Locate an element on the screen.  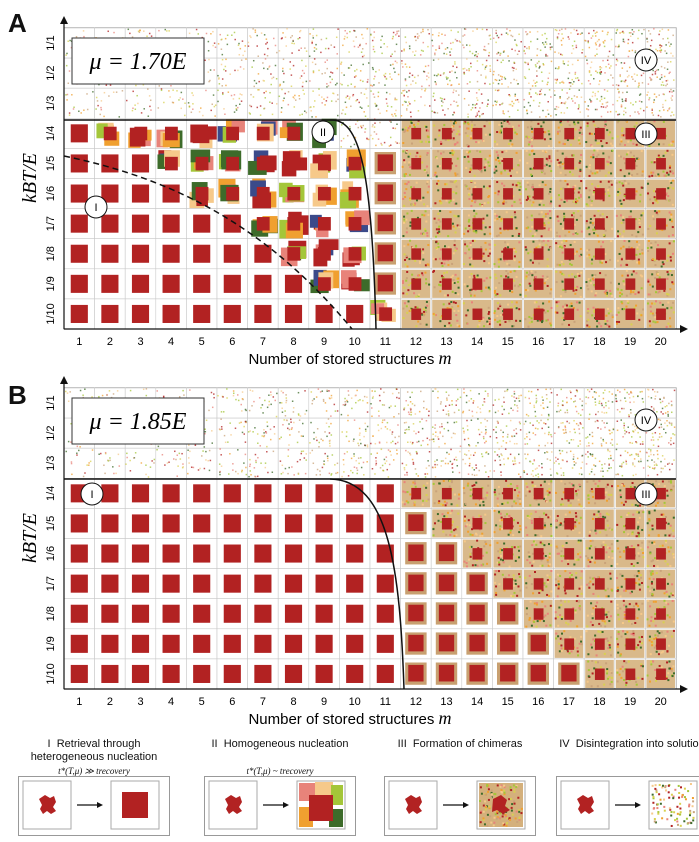
mu-label-box is located at coordinates (138, 61).